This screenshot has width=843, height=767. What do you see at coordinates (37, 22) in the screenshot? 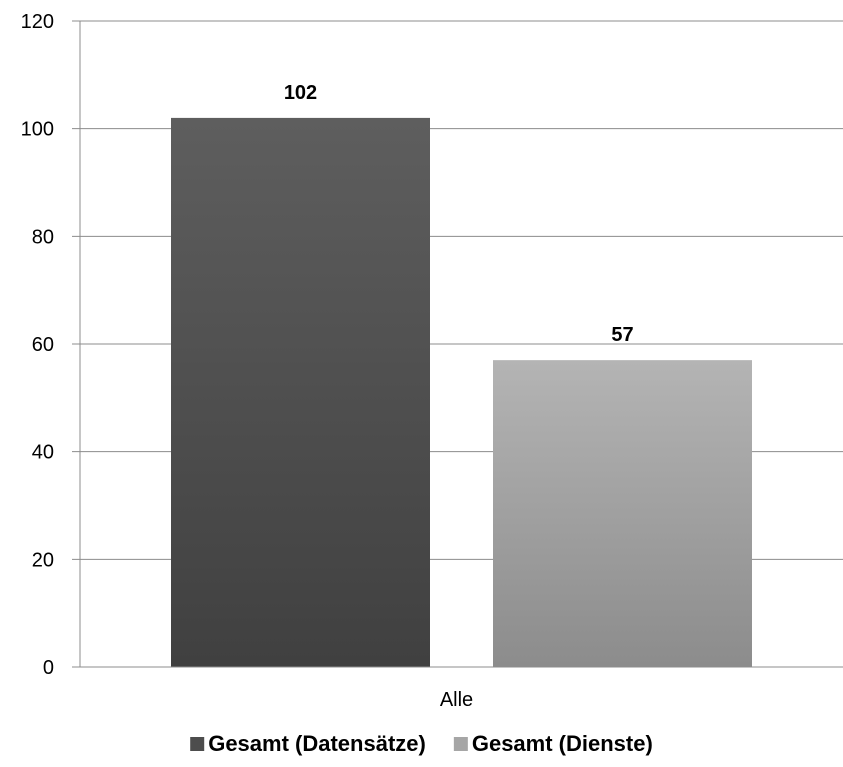
I see `y-tick-label: 120` at bounding box center [37, 22].